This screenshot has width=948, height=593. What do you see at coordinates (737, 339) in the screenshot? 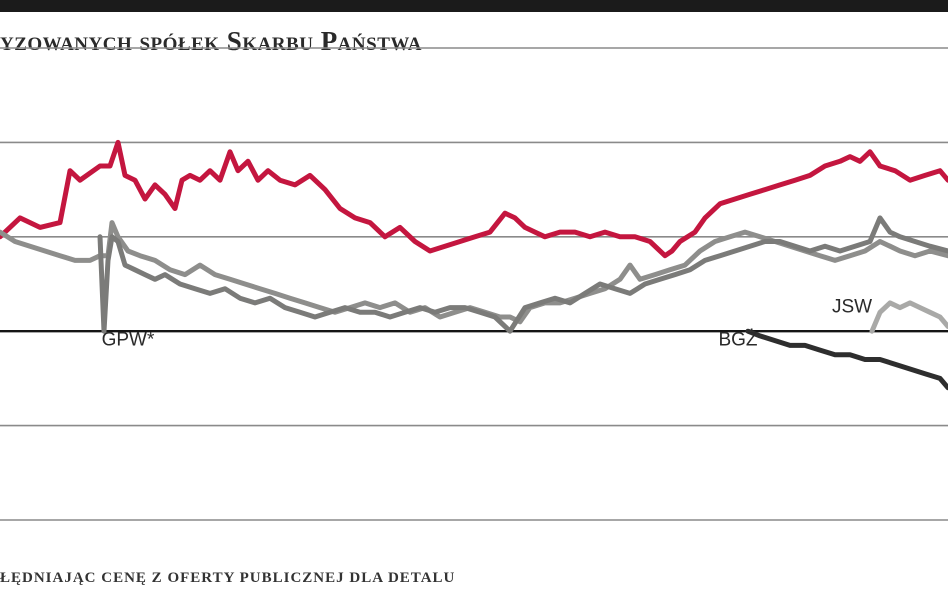
I see `annotation-label: BGŻ` at bounding box center [737, 339].